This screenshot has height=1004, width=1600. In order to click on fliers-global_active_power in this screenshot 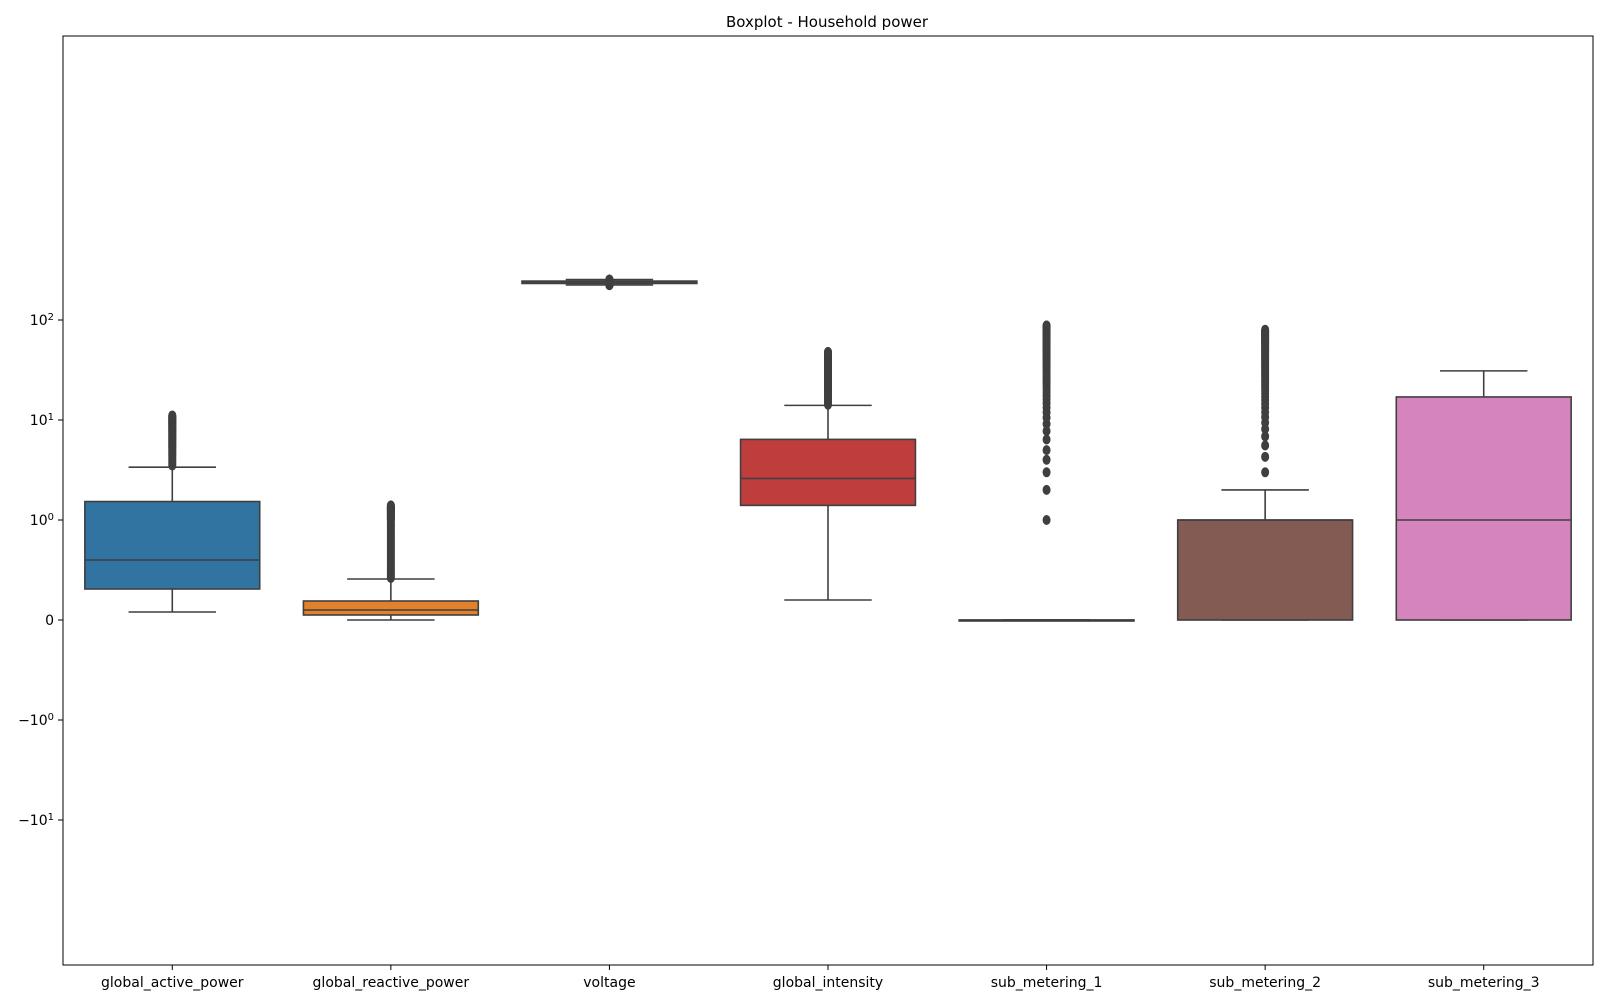, I will do `click(172, 440)`.